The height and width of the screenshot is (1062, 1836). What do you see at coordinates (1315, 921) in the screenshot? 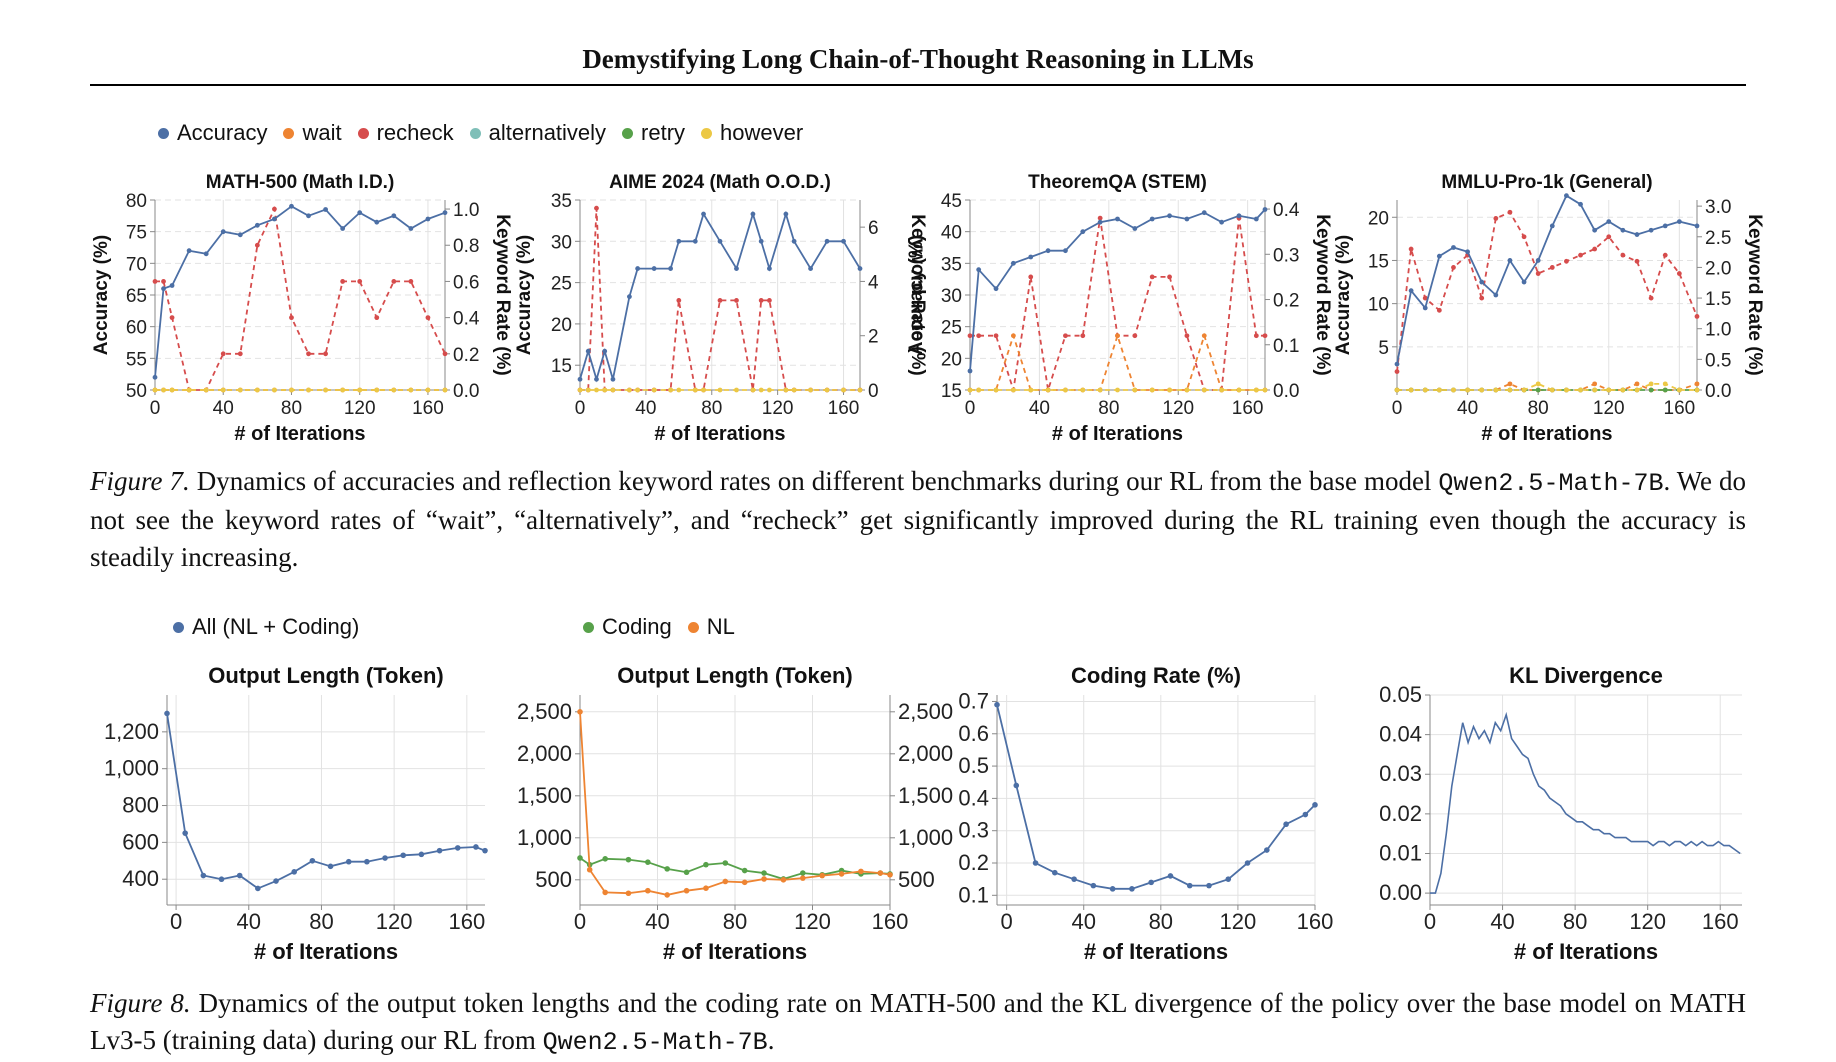
I see `x-tick-label: 160` at bounding box center [1315, 921].